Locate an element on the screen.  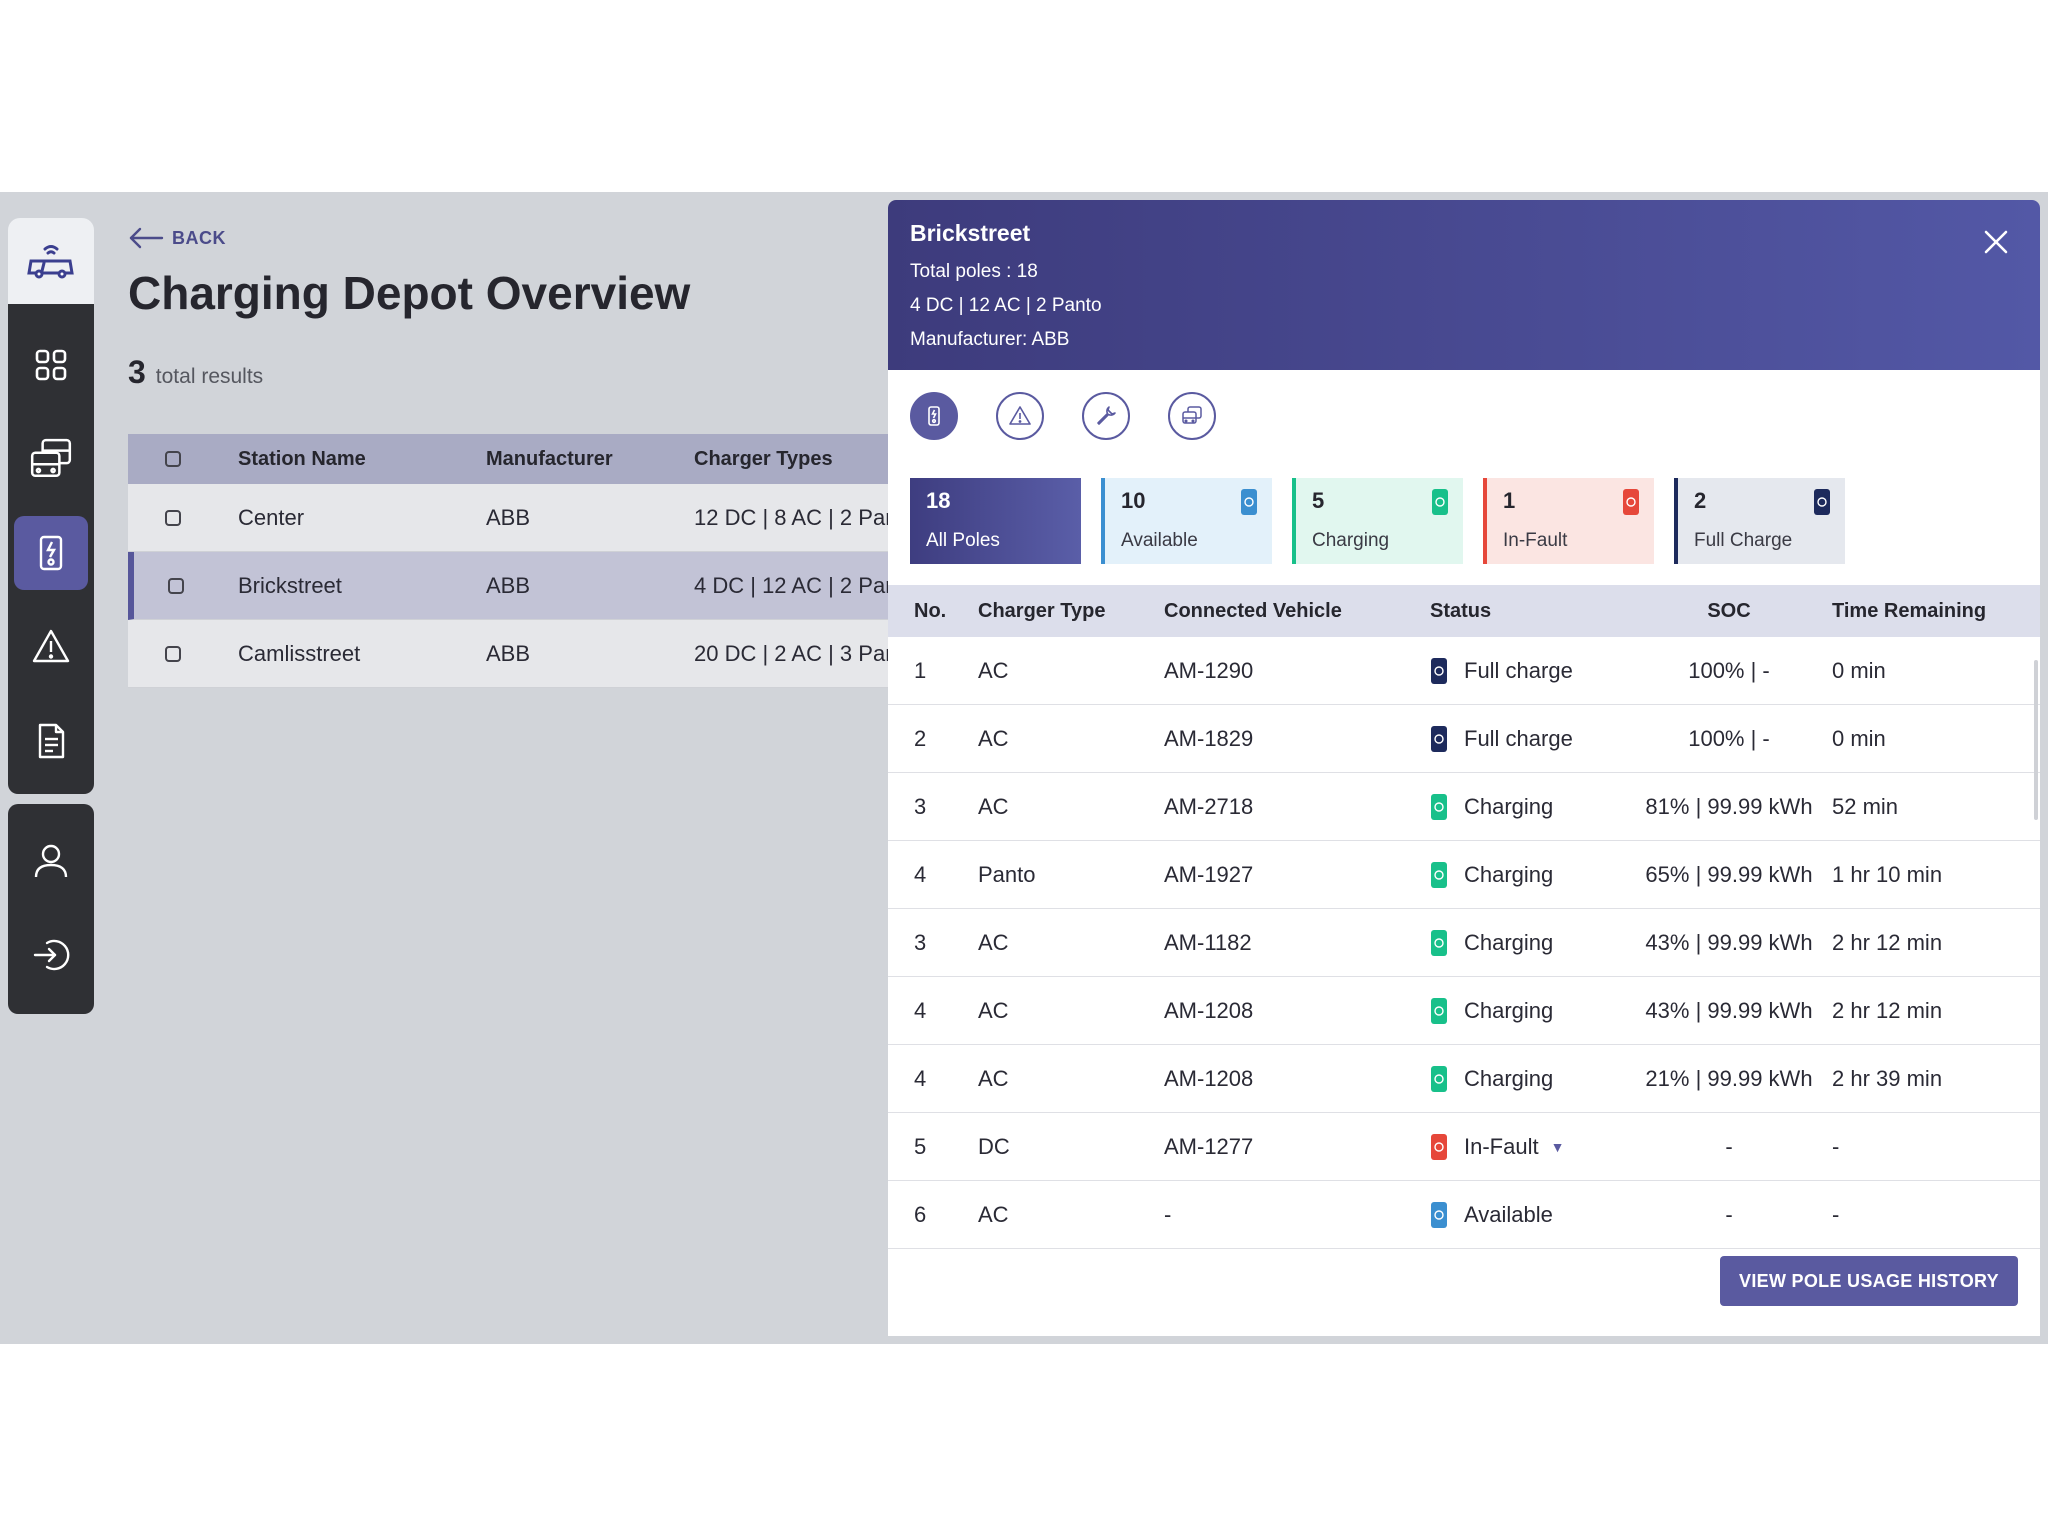
dashboard-grid-icon is located at coordinates (51, 365).